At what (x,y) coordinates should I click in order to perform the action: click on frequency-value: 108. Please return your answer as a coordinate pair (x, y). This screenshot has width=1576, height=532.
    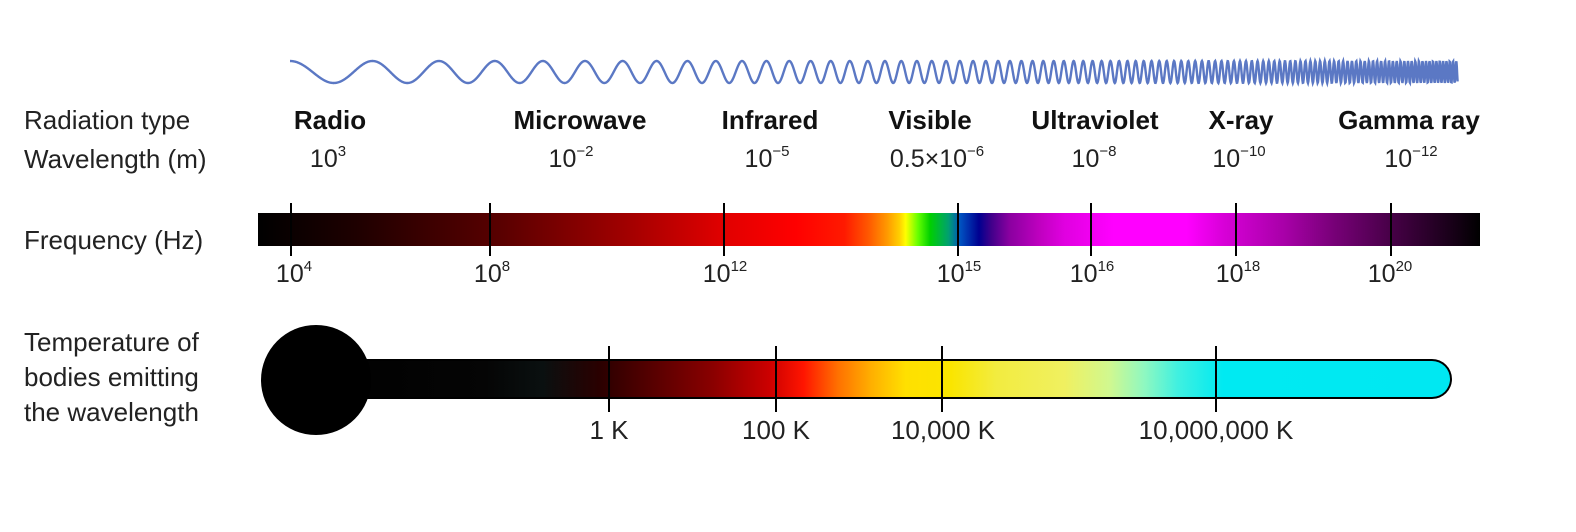
    Looking at the image, I should click on (492, 272).